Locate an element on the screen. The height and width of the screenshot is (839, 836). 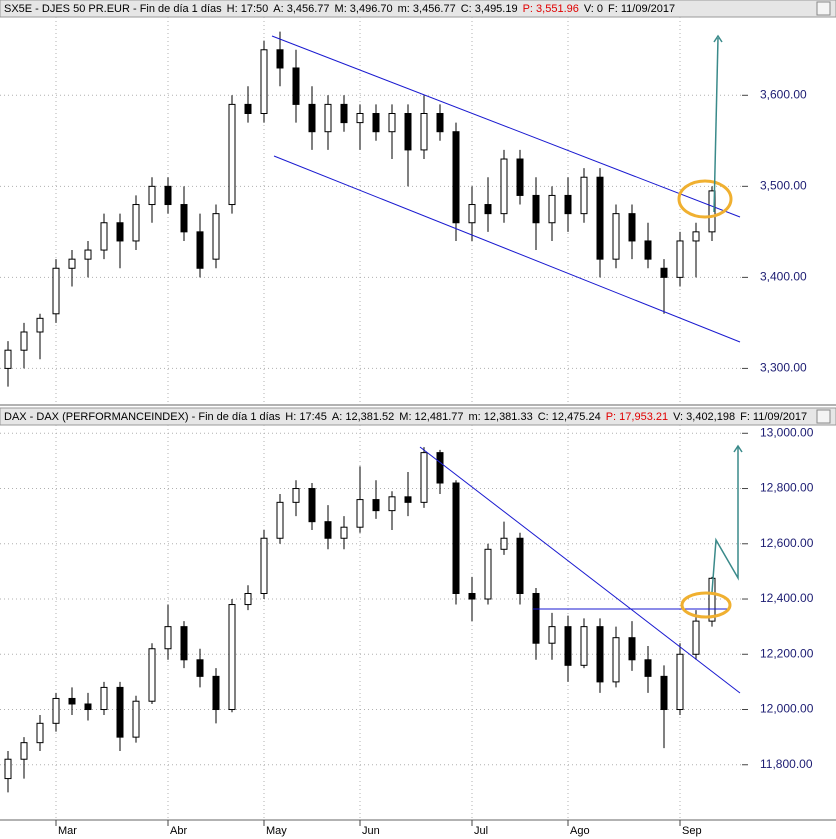
header-field: A: 3,456.77 is located at coordinates (301, 9).